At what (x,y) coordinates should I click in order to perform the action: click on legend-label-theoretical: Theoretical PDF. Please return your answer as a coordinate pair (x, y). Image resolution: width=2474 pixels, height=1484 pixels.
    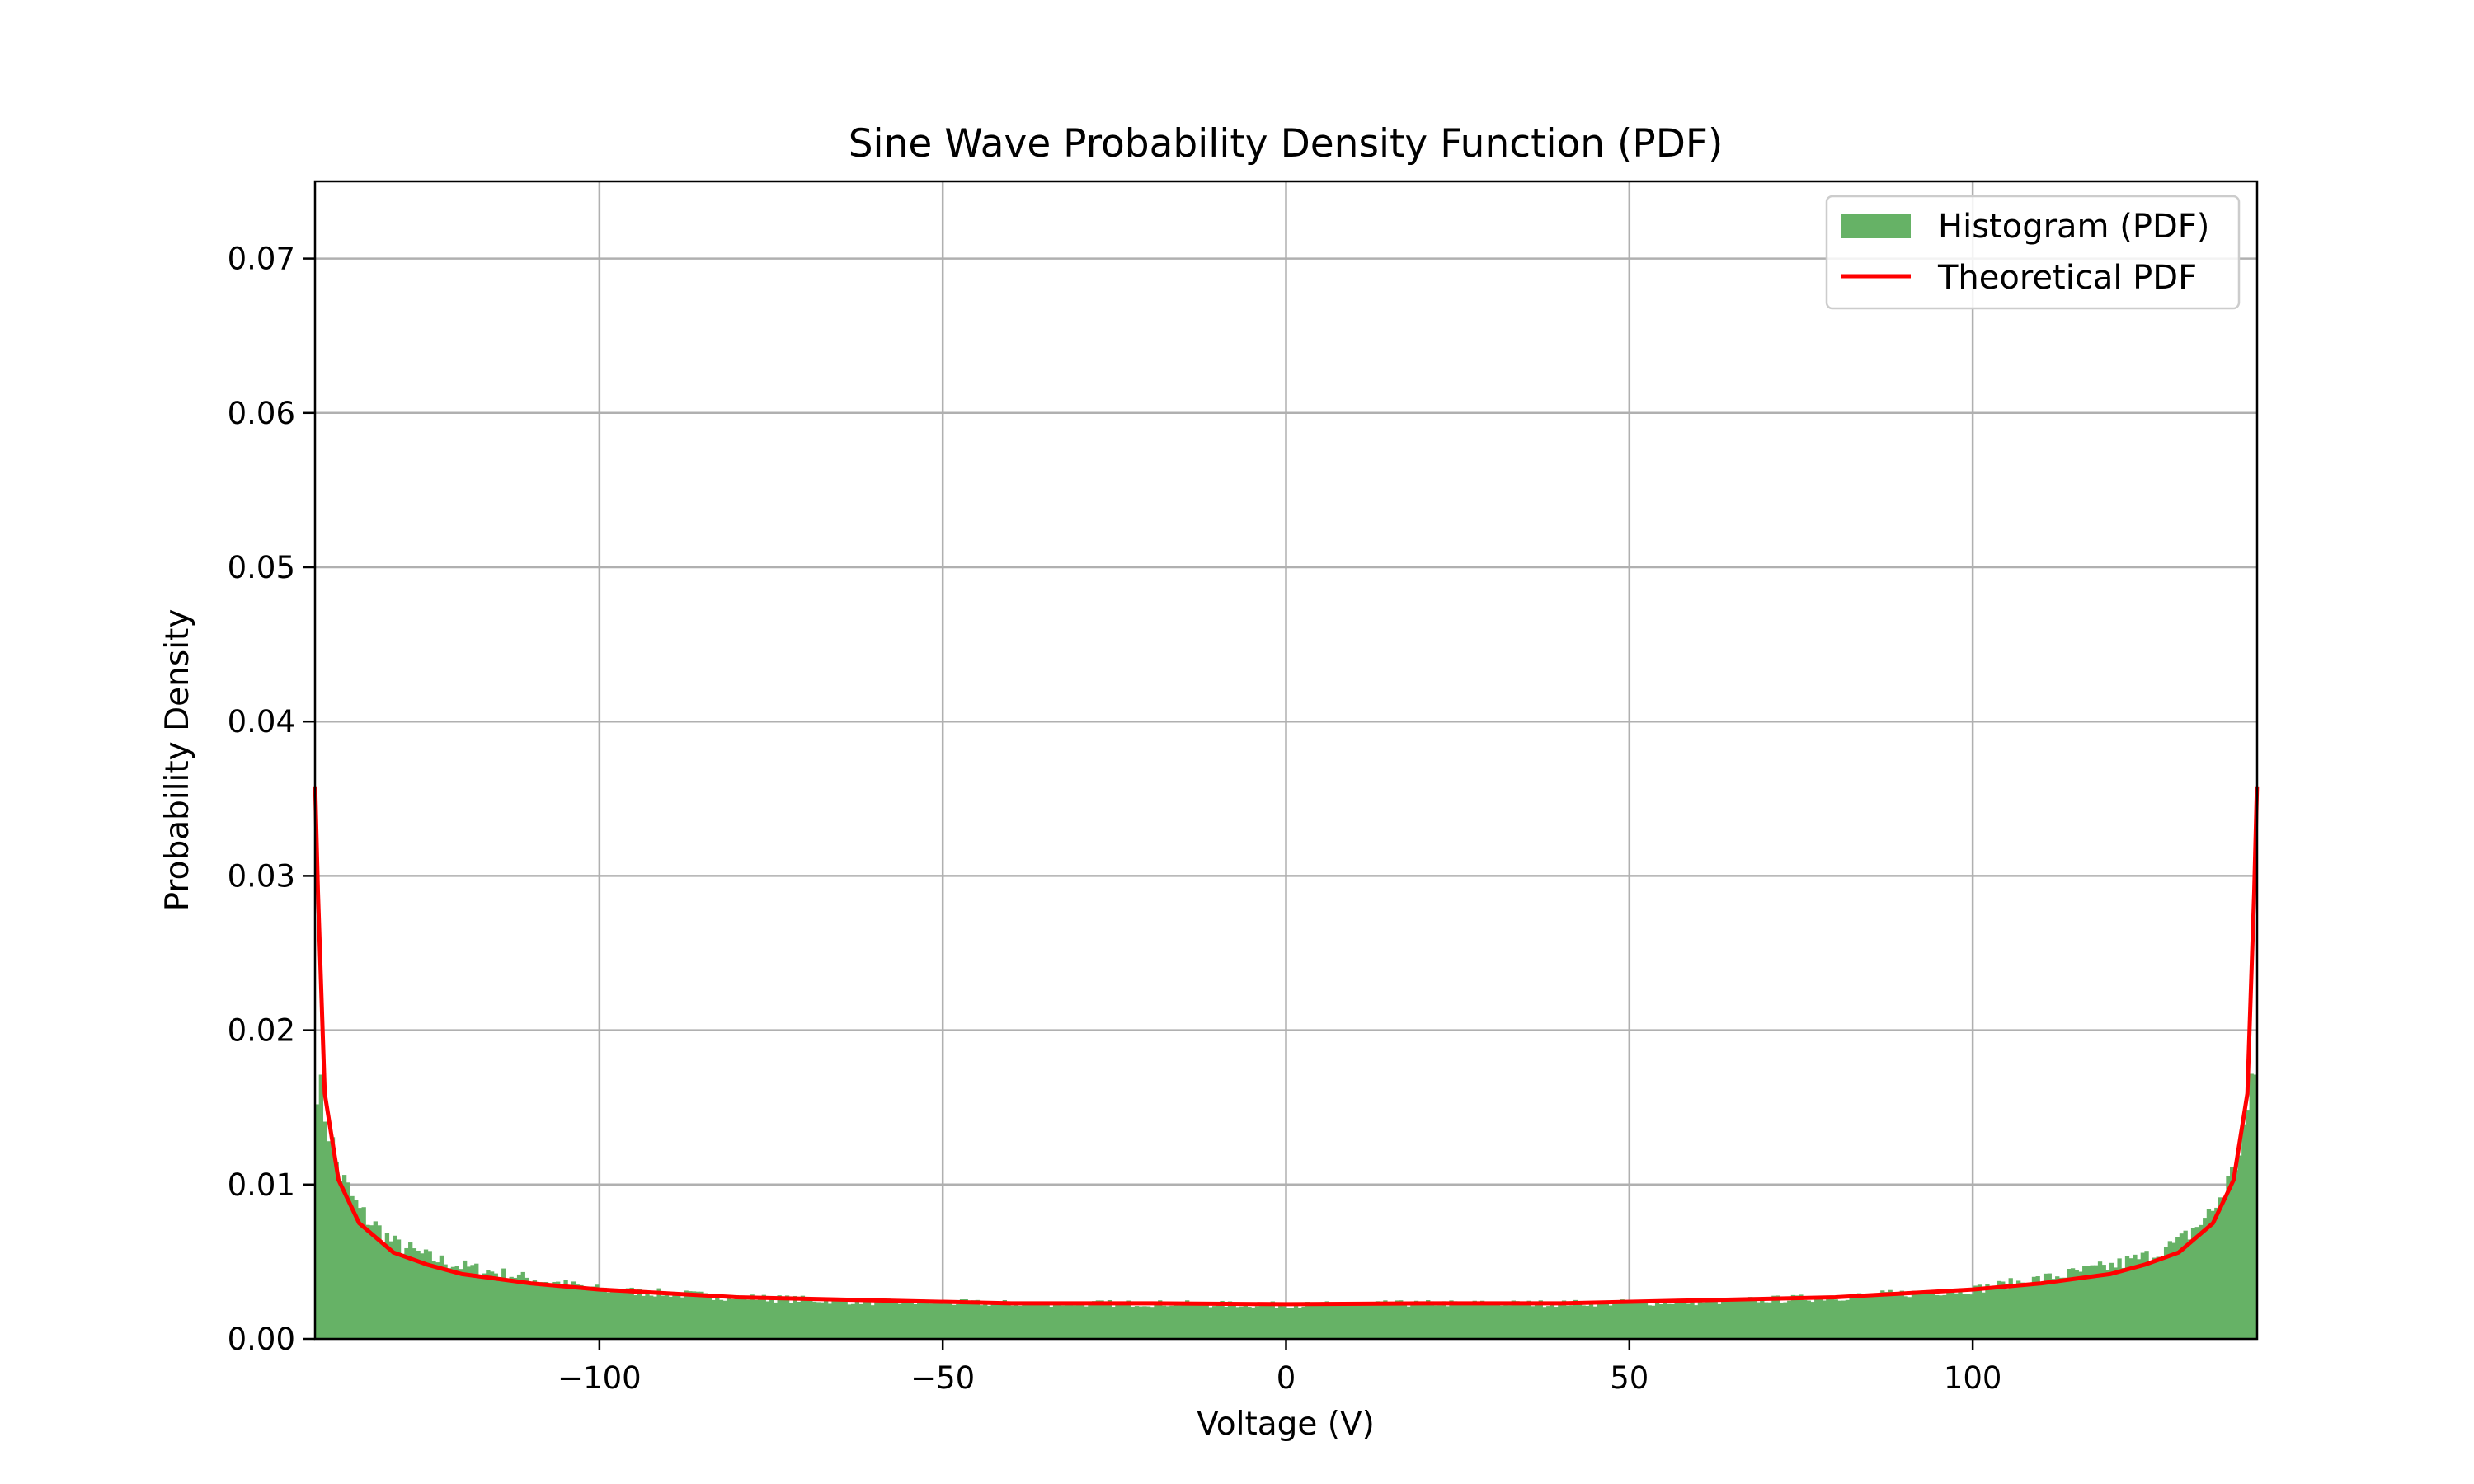
    Looking at the image, I should click on (2067, 278).